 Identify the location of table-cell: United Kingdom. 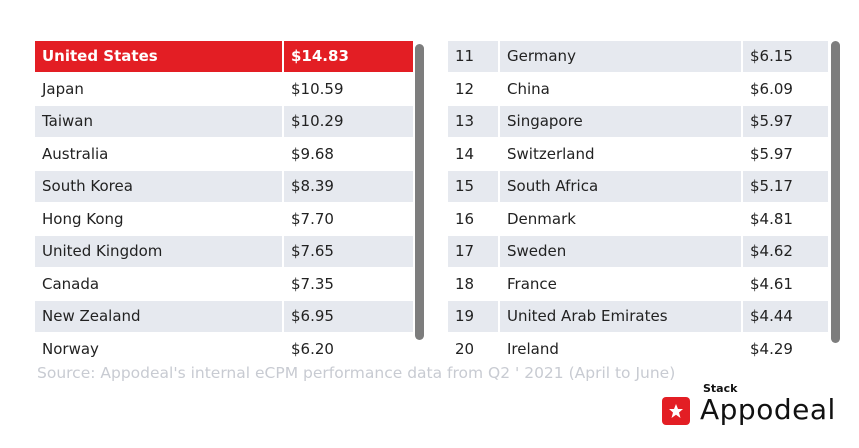
(158, 251).